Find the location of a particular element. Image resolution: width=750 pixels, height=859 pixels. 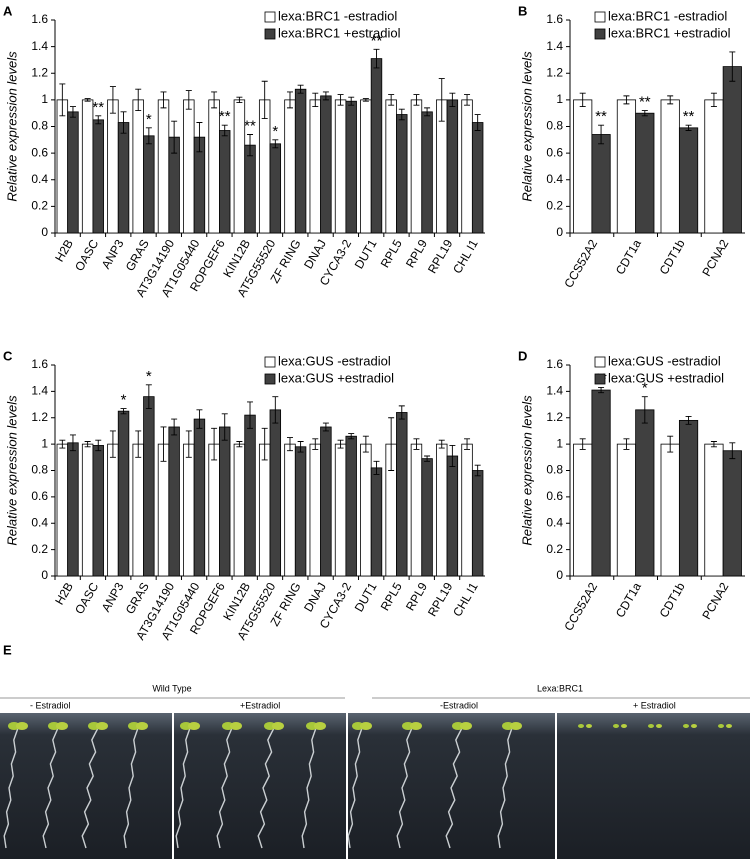

significance-label: * is located at coordinates (645, 388).